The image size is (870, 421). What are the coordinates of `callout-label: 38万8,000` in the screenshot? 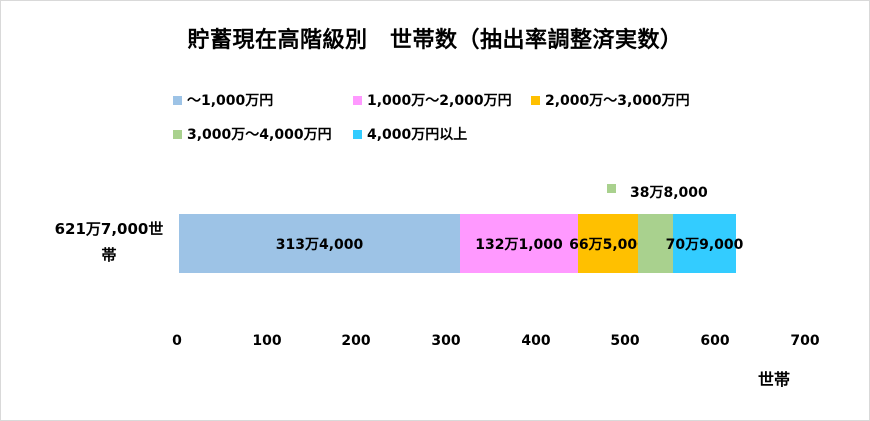 It's located at (669, 193).